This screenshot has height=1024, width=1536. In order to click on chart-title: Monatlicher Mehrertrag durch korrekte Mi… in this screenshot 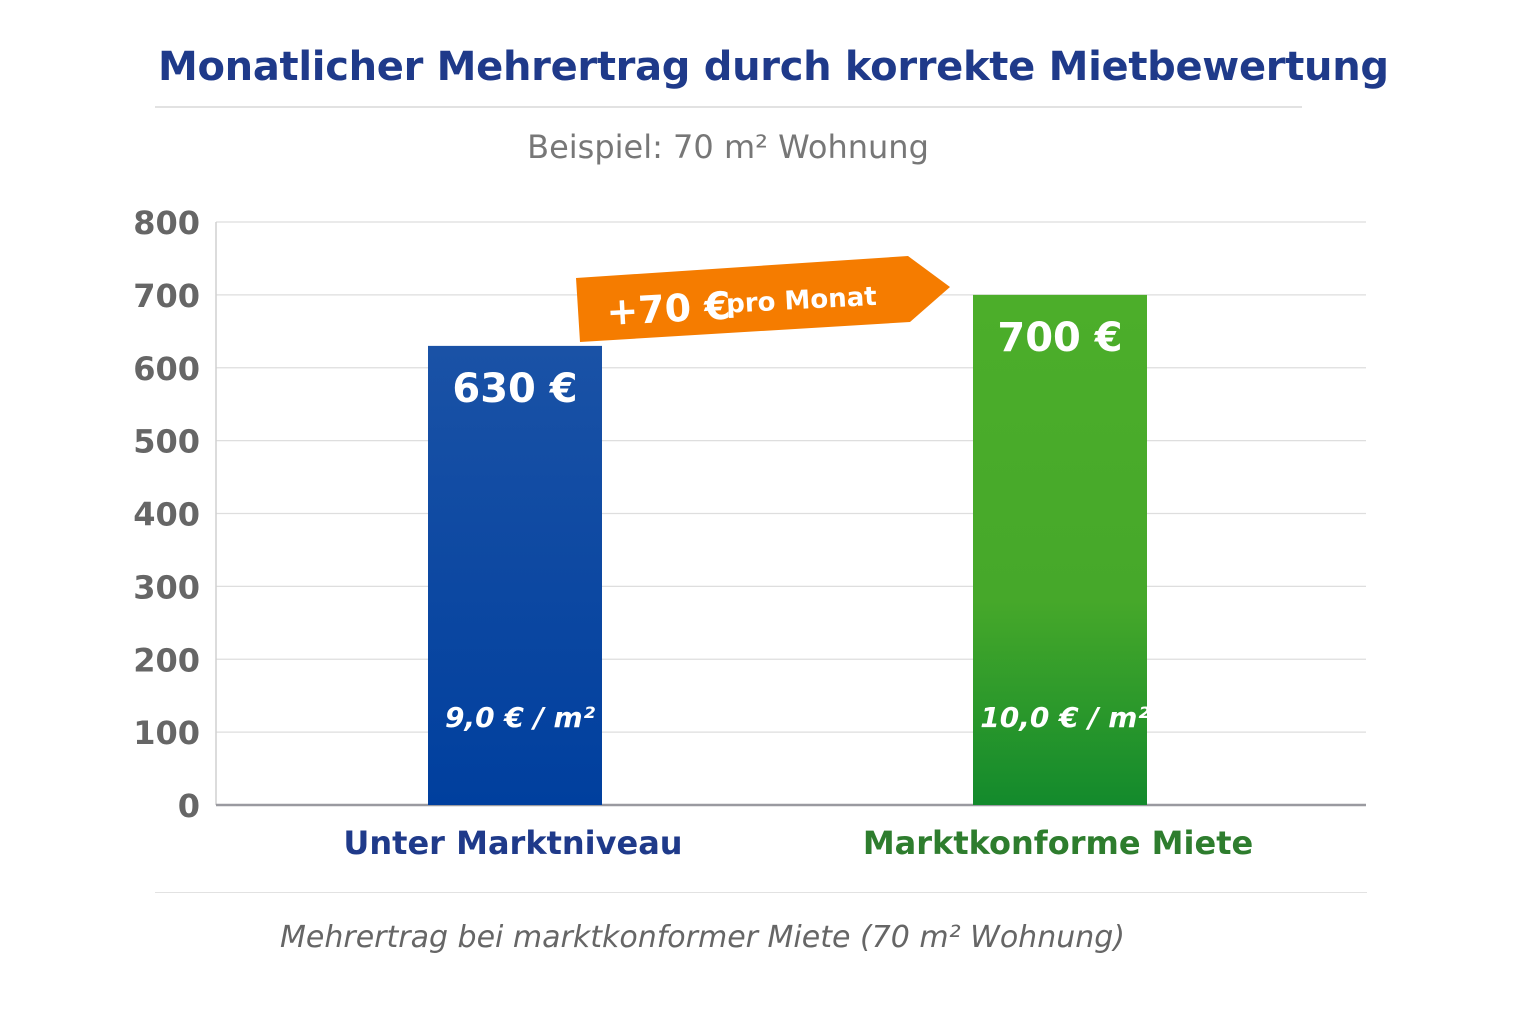, I will do `click(773, 67)`.